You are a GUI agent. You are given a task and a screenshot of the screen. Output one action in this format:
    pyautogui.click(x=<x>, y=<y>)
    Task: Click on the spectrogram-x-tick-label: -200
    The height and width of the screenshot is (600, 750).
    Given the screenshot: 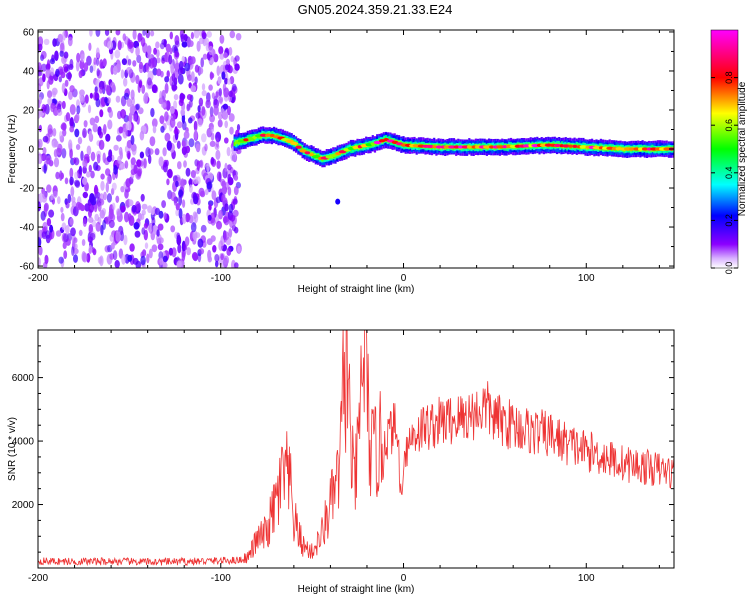 What is the action you would take?
    pyautogui.click(x=38, y=278)
    